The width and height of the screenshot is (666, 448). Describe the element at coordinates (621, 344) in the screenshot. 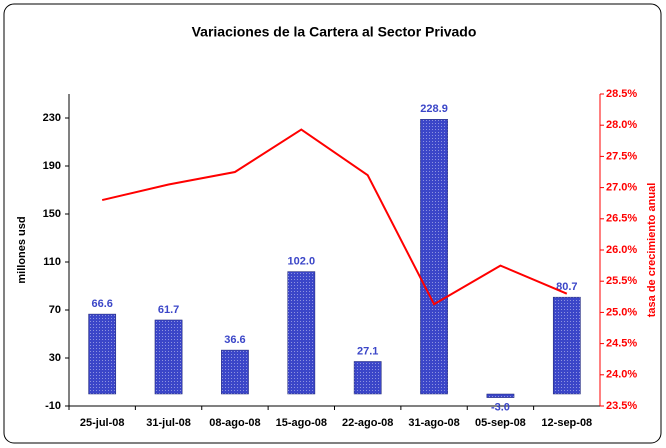

I see `y2-tick-label: 24.5%` at that location.